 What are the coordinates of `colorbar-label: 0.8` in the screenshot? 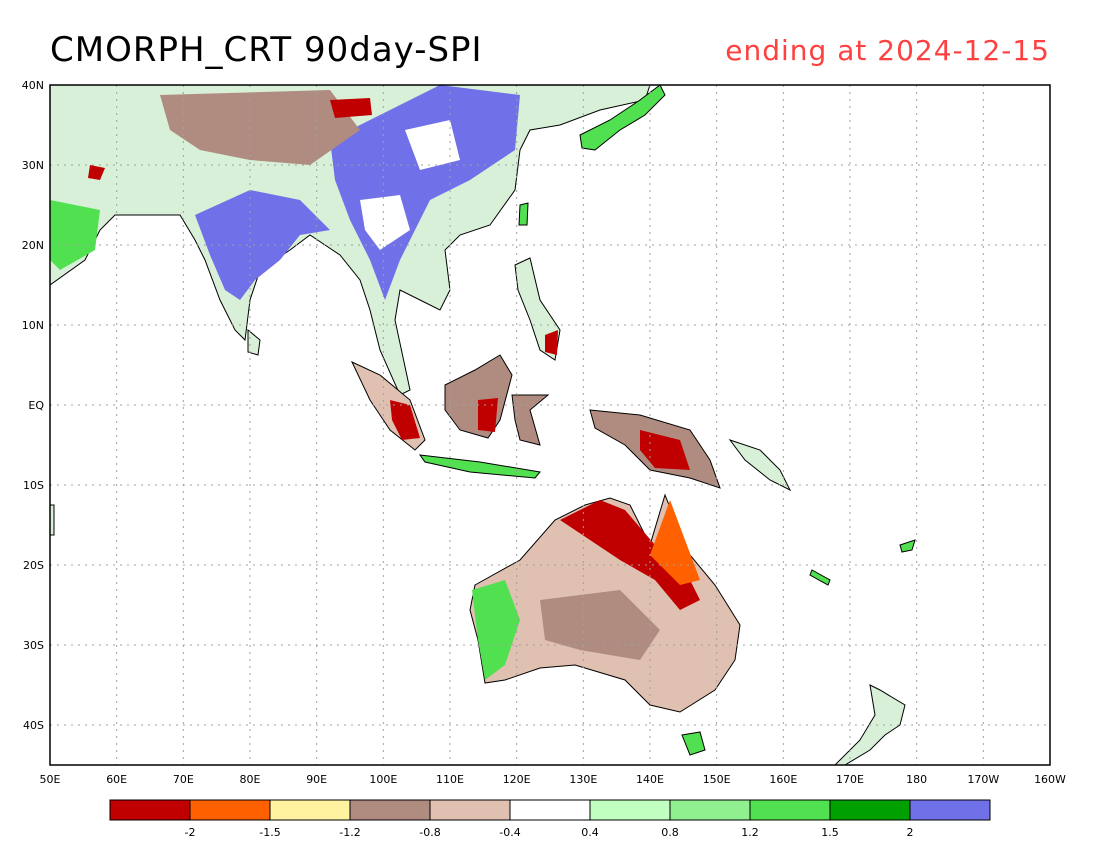 It's located at (670, 832).